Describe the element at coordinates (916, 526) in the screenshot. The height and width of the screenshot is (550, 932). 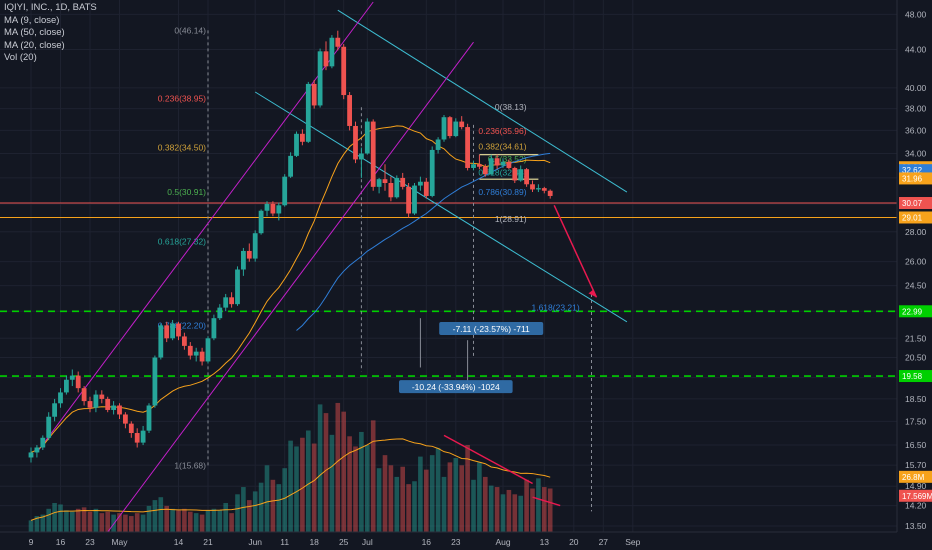
I see `price-tick-label: 13.50` at that location.